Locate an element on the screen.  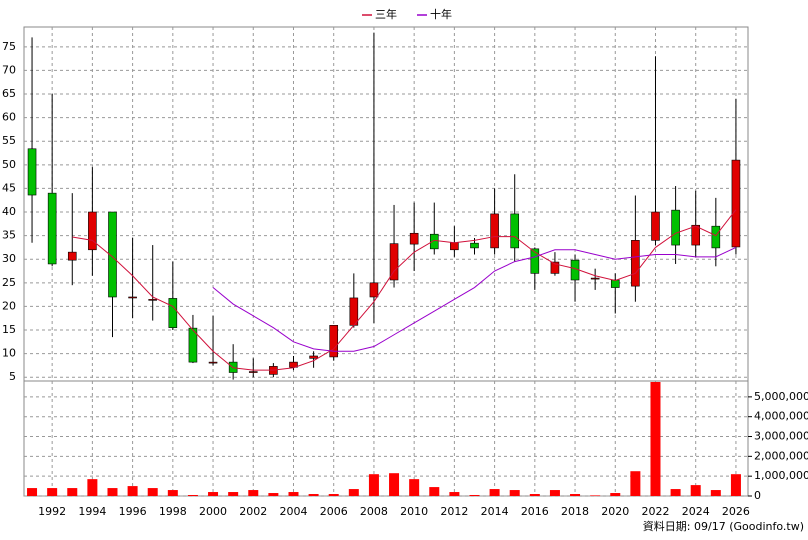
y-tick-label: 15 is located at coordinates (9, 329).